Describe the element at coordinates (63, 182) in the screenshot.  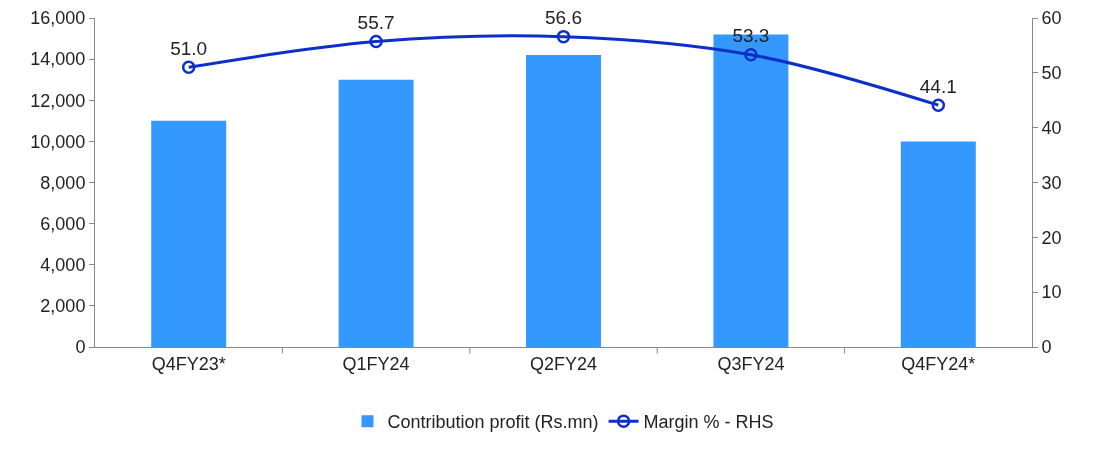
I see `y-tick-label: 8,000` at that location.